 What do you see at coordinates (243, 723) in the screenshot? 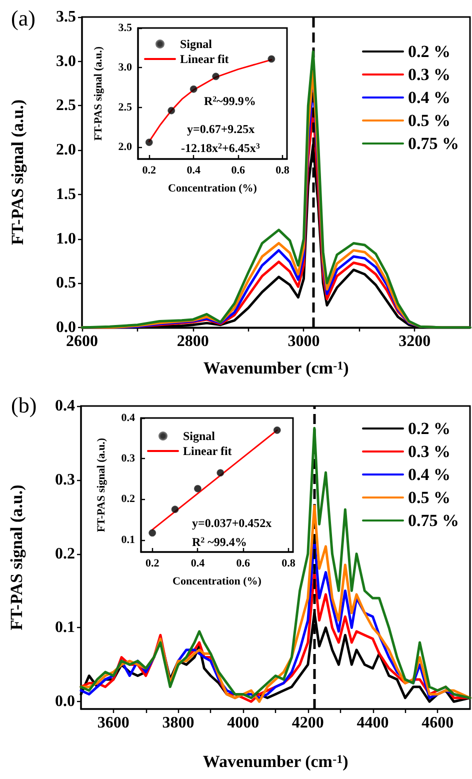
I see `x-tick-label: 4000` at bounding box center [243, 723].